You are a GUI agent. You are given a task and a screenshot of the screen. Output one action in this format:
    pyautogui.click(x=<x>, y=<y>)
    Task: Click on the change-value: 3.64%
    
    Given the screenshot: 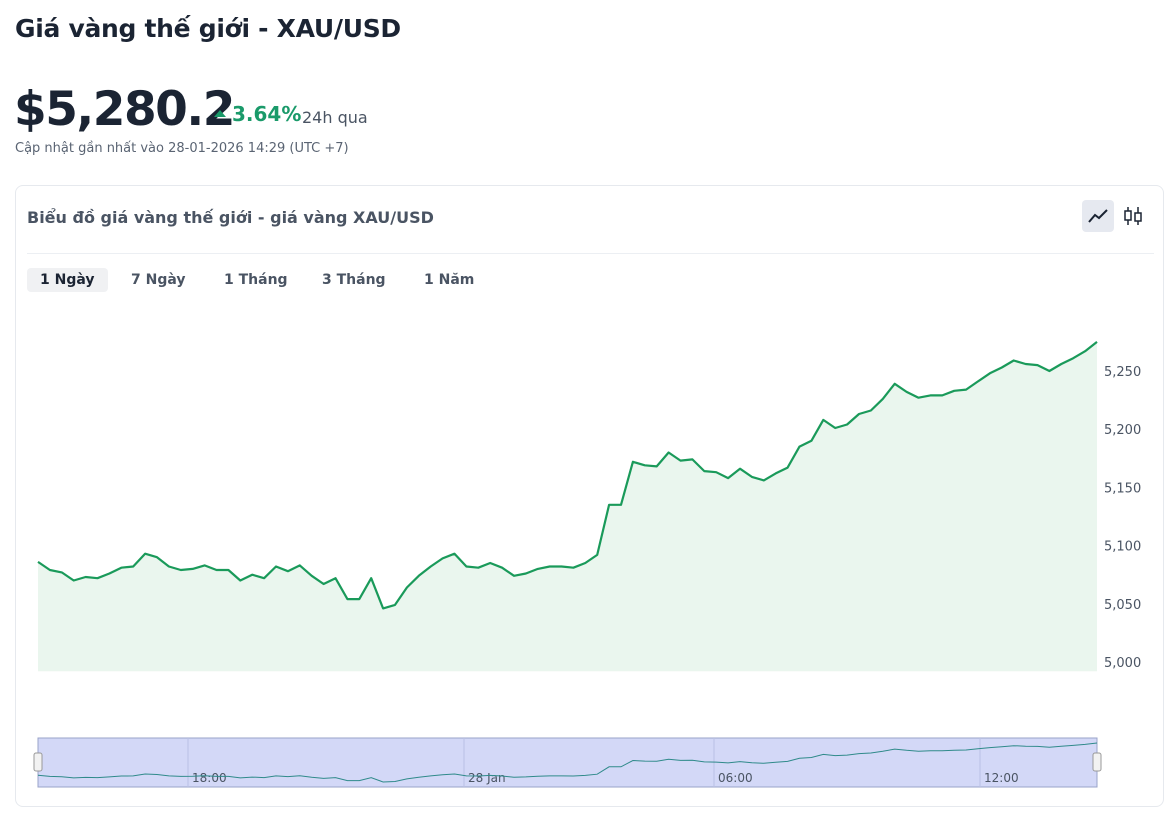 What is the action you would take?
    pyautogui.click(x=267, y=114)
    